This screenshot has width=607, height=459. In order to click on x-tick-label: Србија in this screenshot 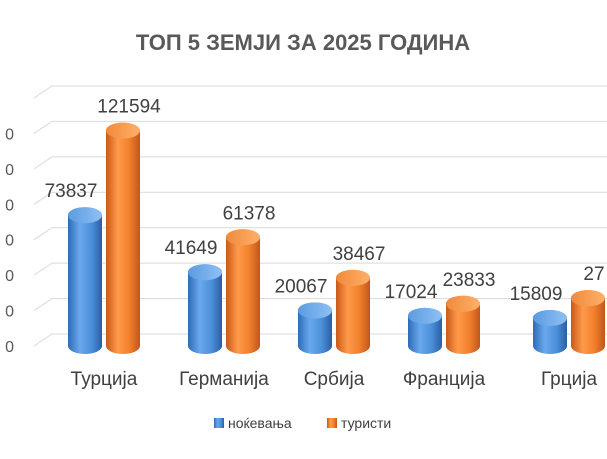, I will do `click(334, 379)`.